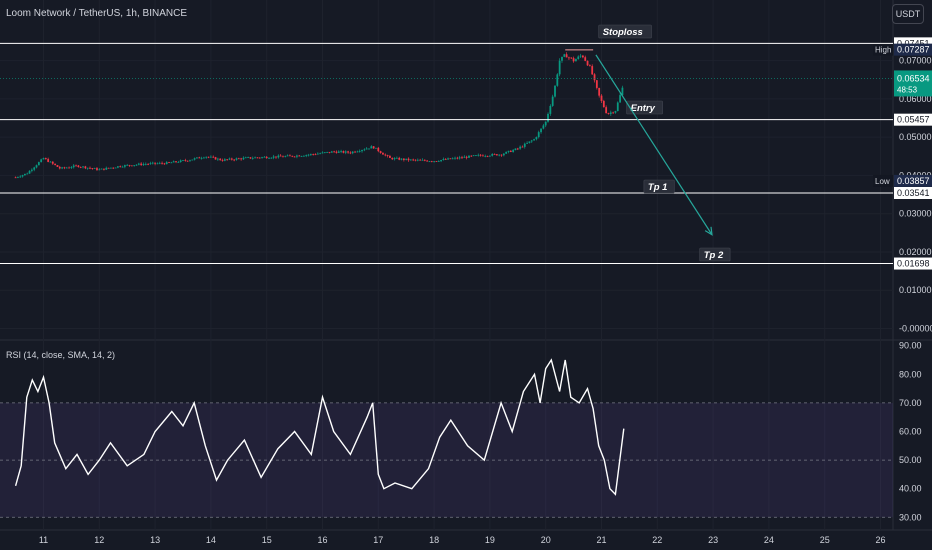  What do you see at coordinates (913, 49) in the screenshot?
I see `high-badge-value-bg` at bounding box center [913, 49].